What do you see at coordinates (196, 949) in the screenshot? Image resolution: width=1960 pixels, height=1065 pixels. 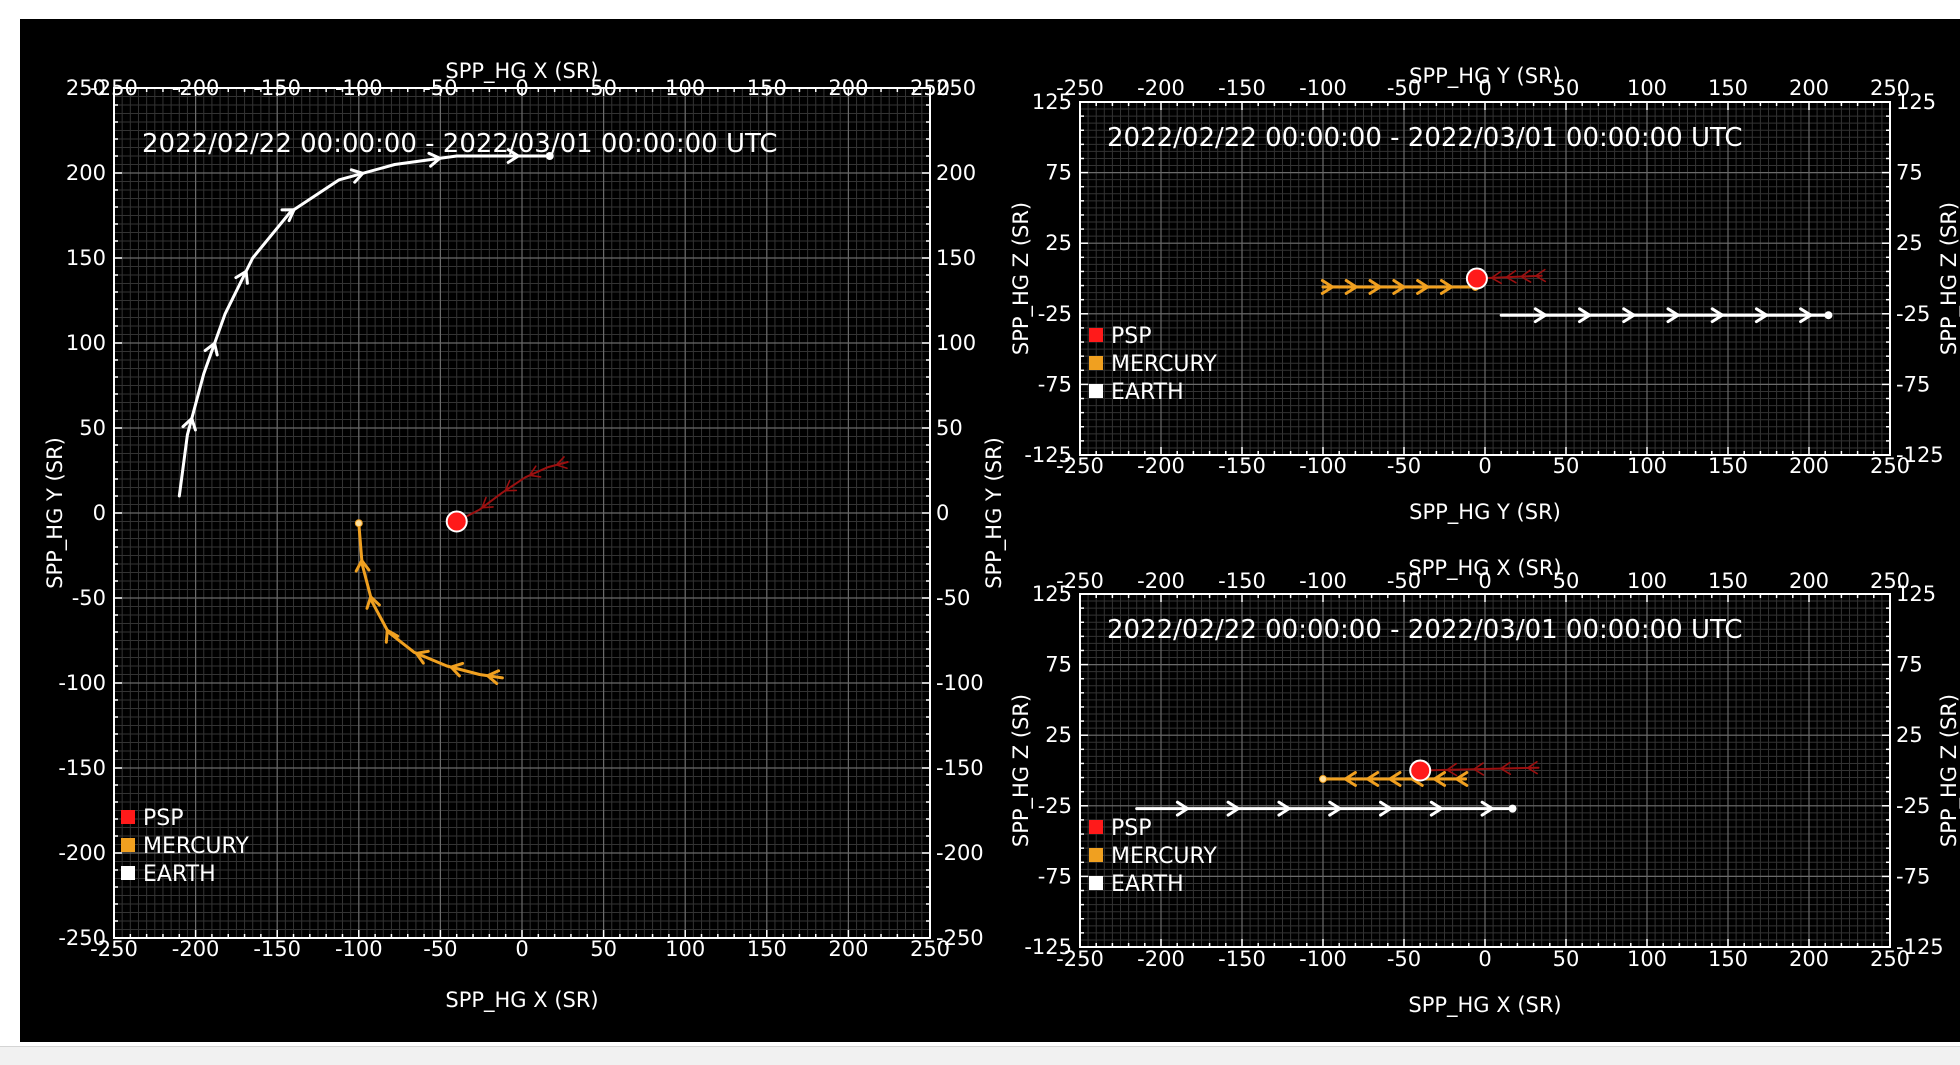 I see `x-tick-label-bottom: -200` at bounding box center [196, 949].